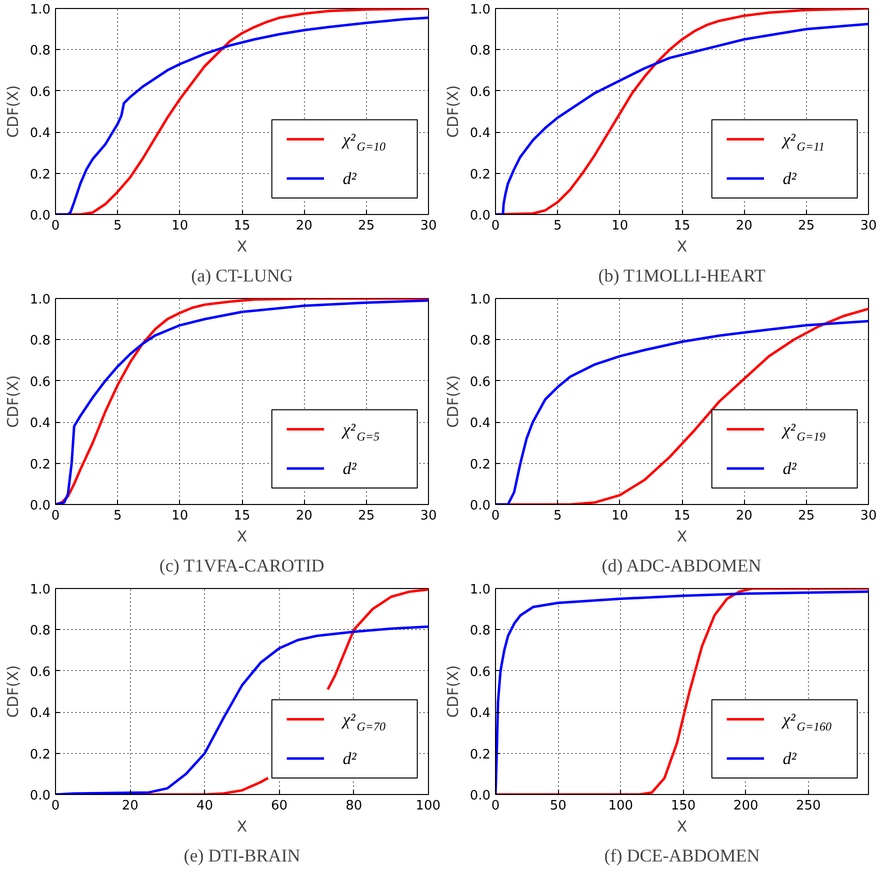  Describe the element at coordinates (242, 856) in the screenshot. I see `text: (e) DTI-BRAIN` at that location.